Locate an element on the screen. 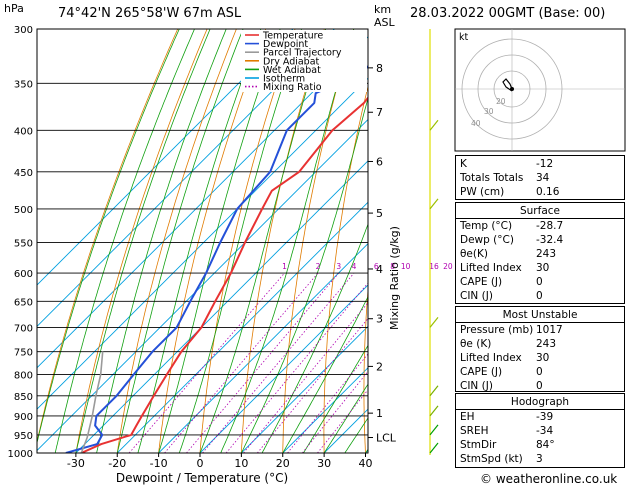 The image size is (629, 486). surface-row-label: Dewp (°C) is located at coordinates (487, 240).